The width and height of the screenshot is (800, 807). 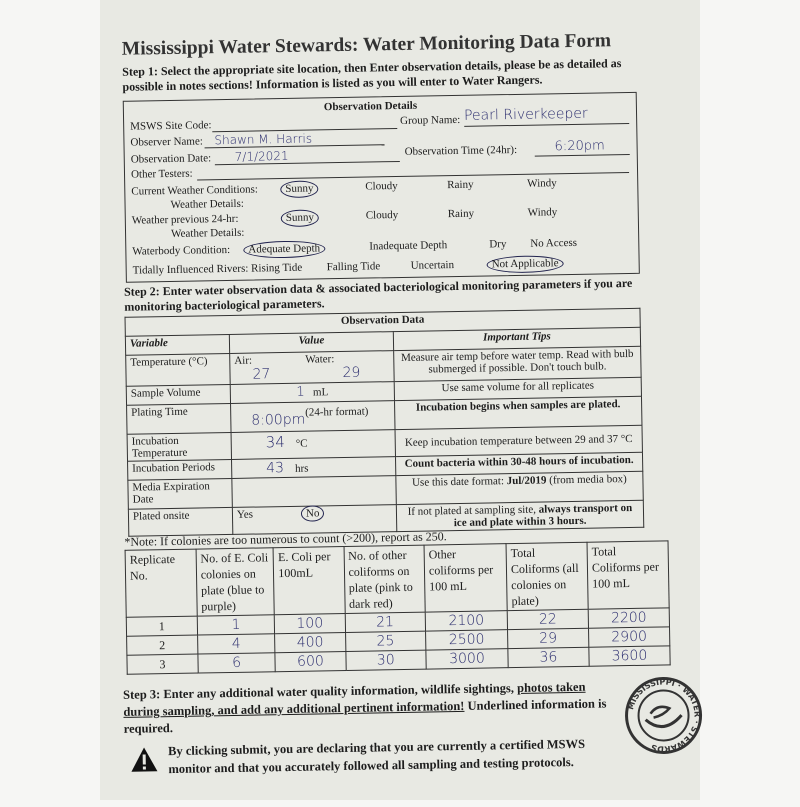 What do you see at coordinates (408, 246) in the screenshot?
I see `waterbody-inadequate: Inadequate Depth` at bounding box center [408, 246].